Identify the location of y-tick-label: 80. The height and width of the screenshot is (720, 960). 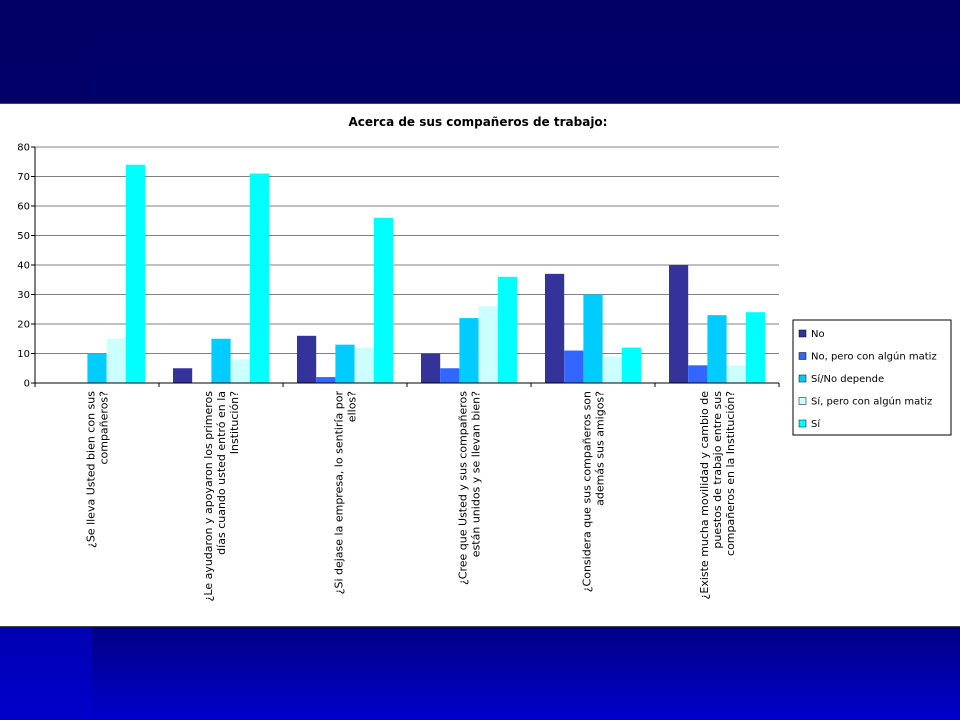
(23, 148).